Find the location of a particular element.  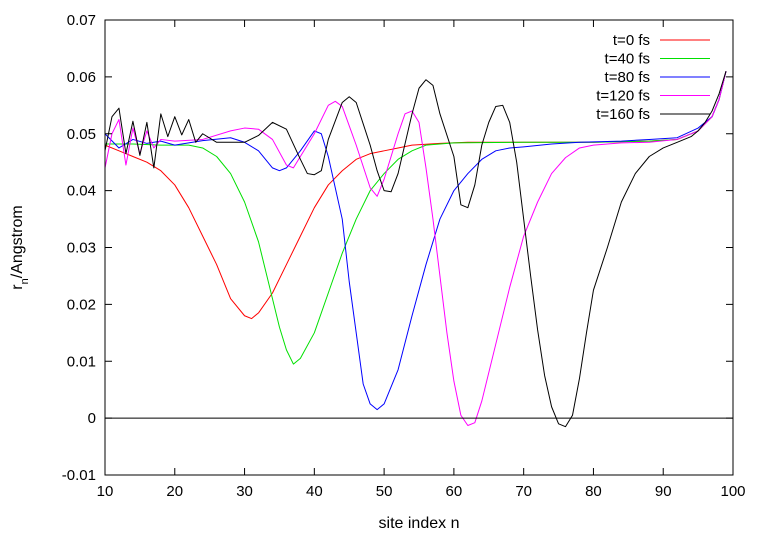

y-axis-label: rn/Angstrom is located at coordinates (20, 247).